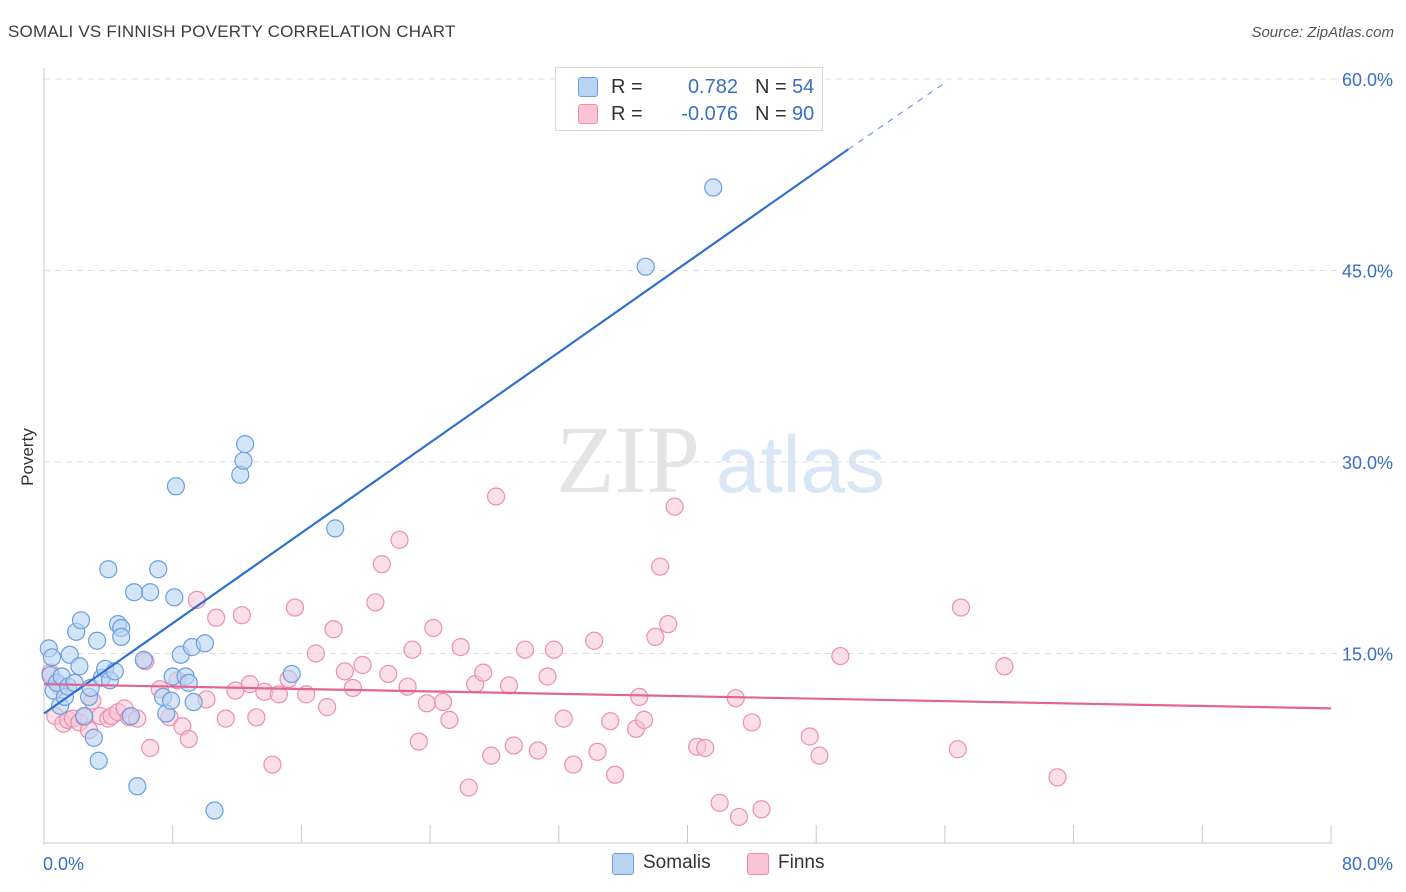 Image resolution: width=1406 pixels, height=892 pixels. Describe the element at coordinates (588, 87) in the screenshot. I see `somali-swatch` at that location.